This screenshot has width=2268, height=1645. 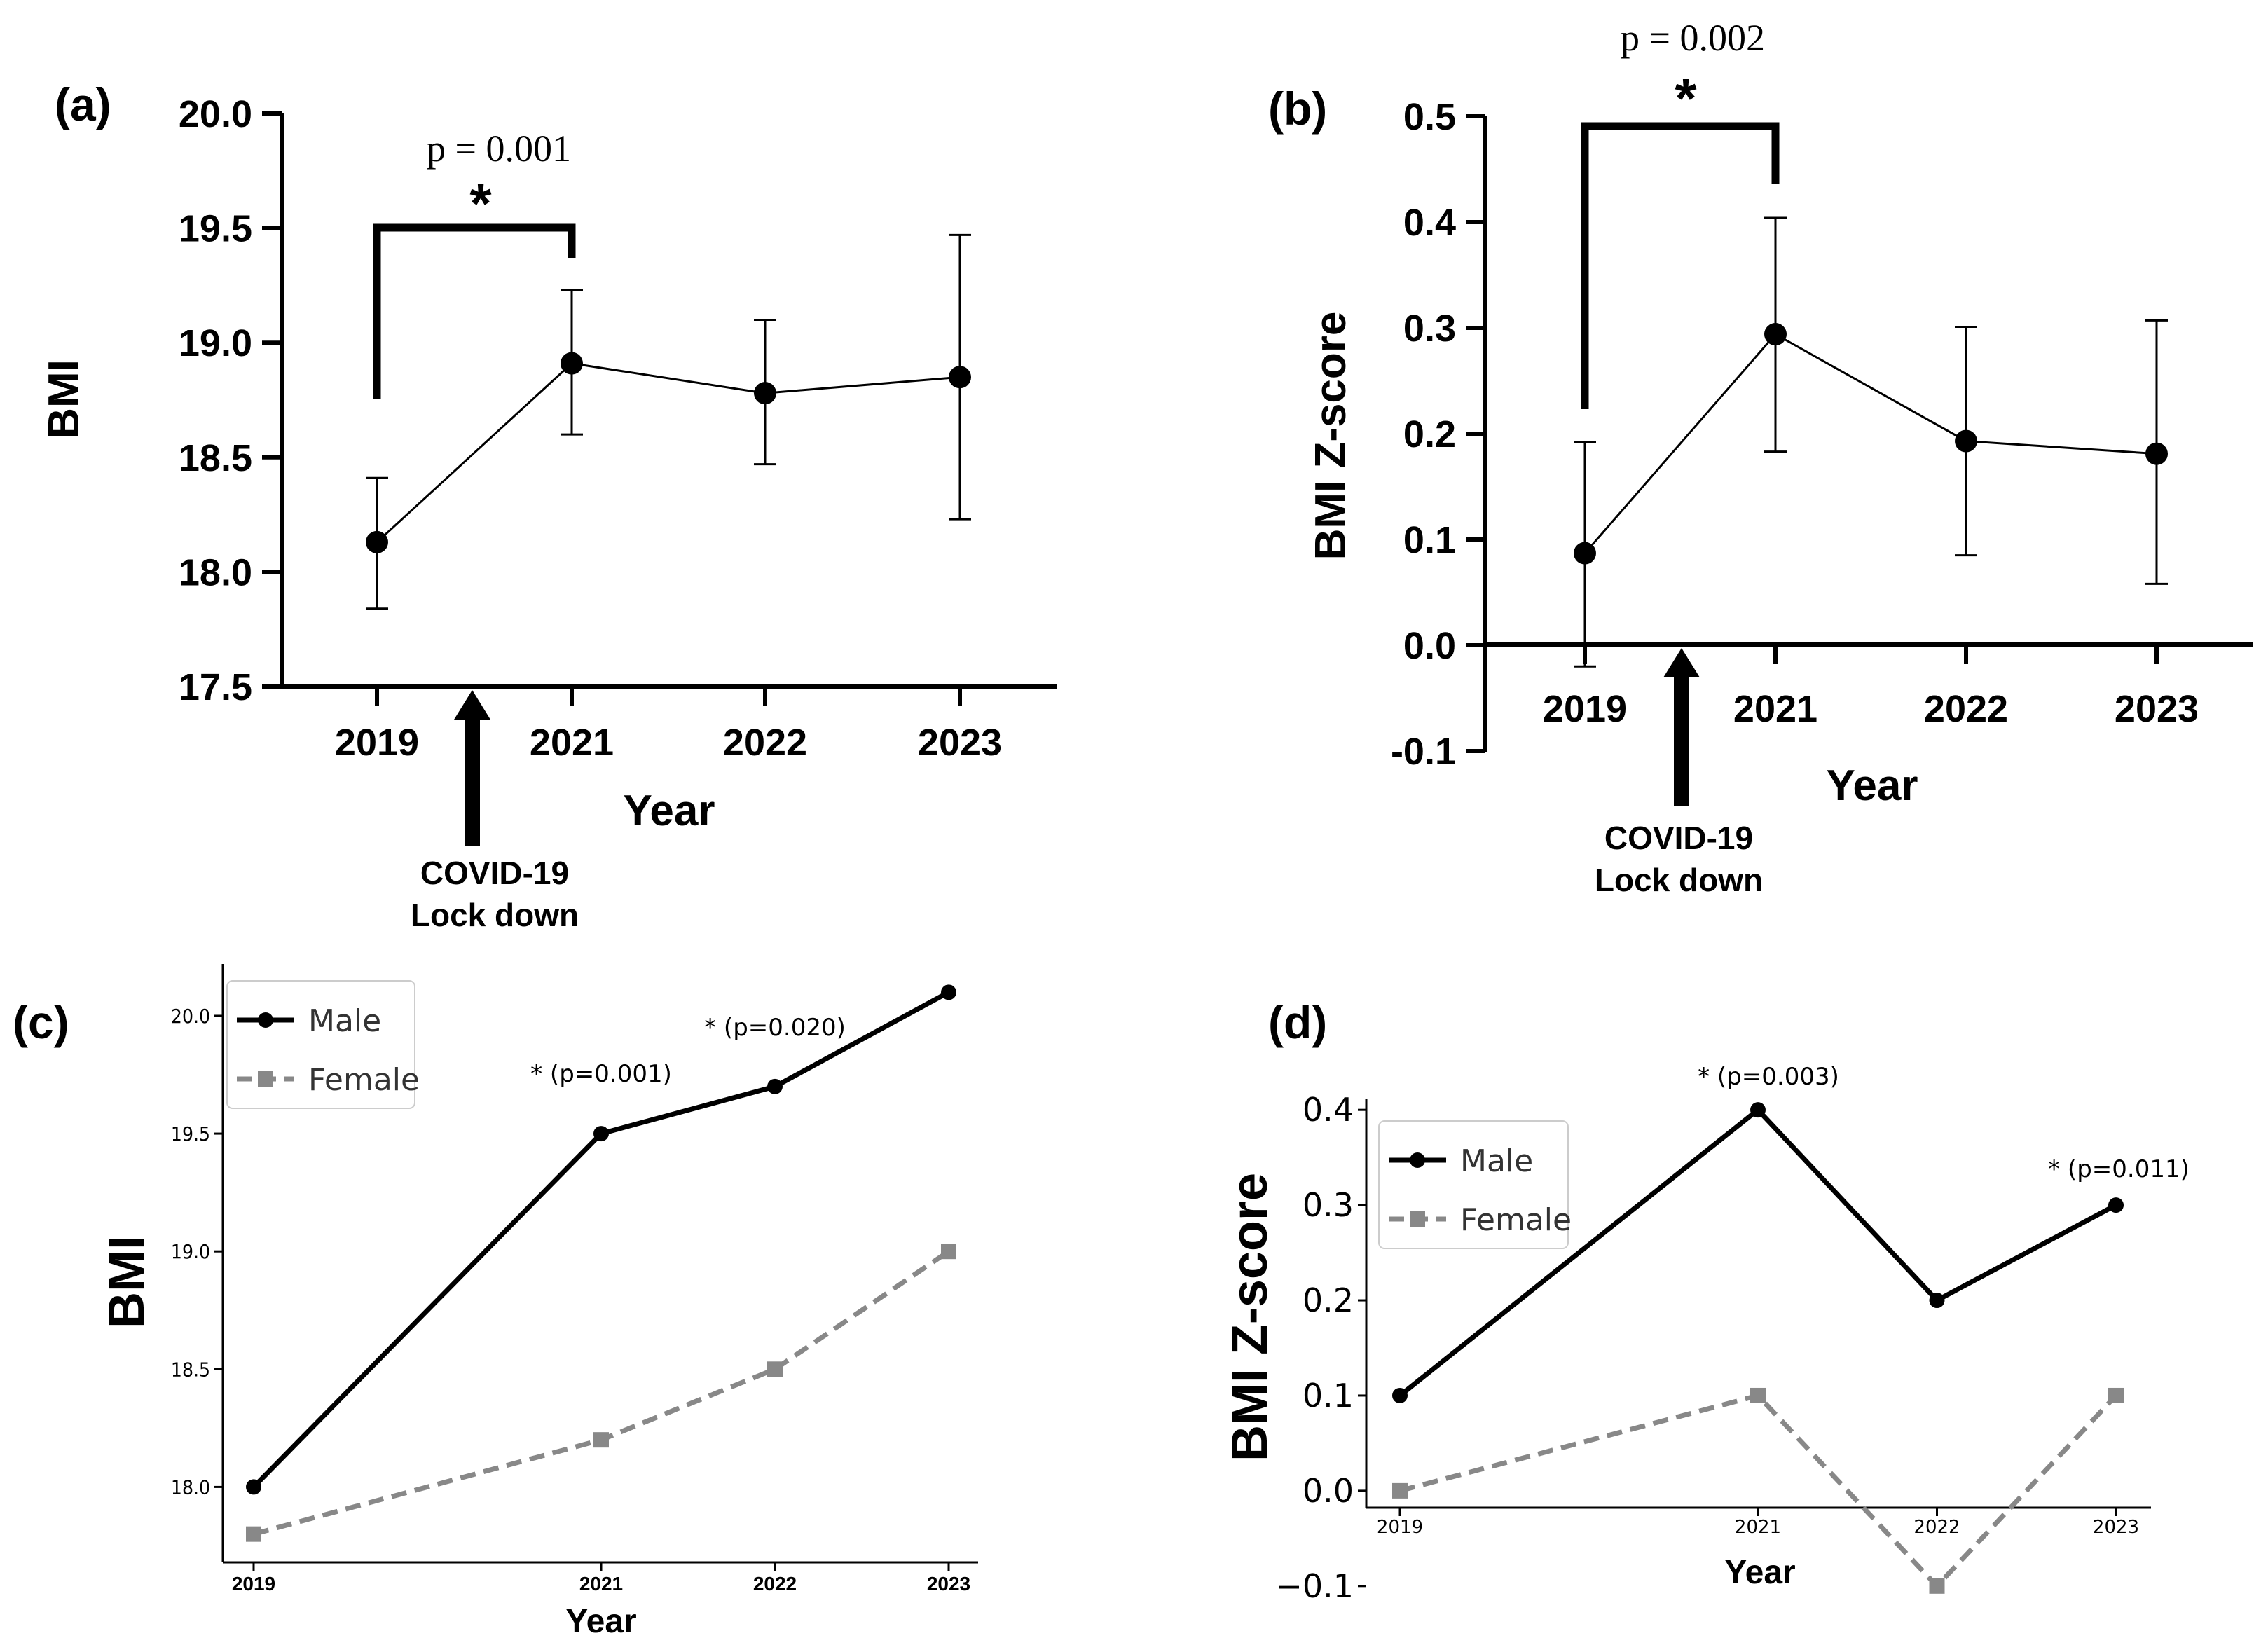 What do you see at coordinates (775, 1028) in the screenshot?
I see `significance-annotation: * (p=0.020)` at bounding box center [775, 1028].